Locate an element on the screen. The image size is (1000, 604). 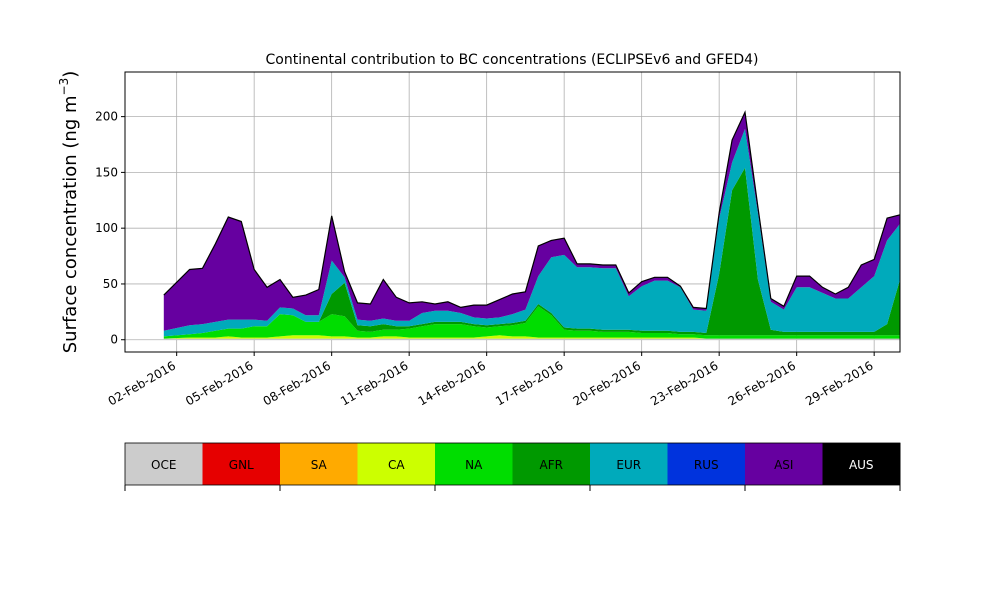
y-tick-label: 200 is located at coordinates (106, 117).